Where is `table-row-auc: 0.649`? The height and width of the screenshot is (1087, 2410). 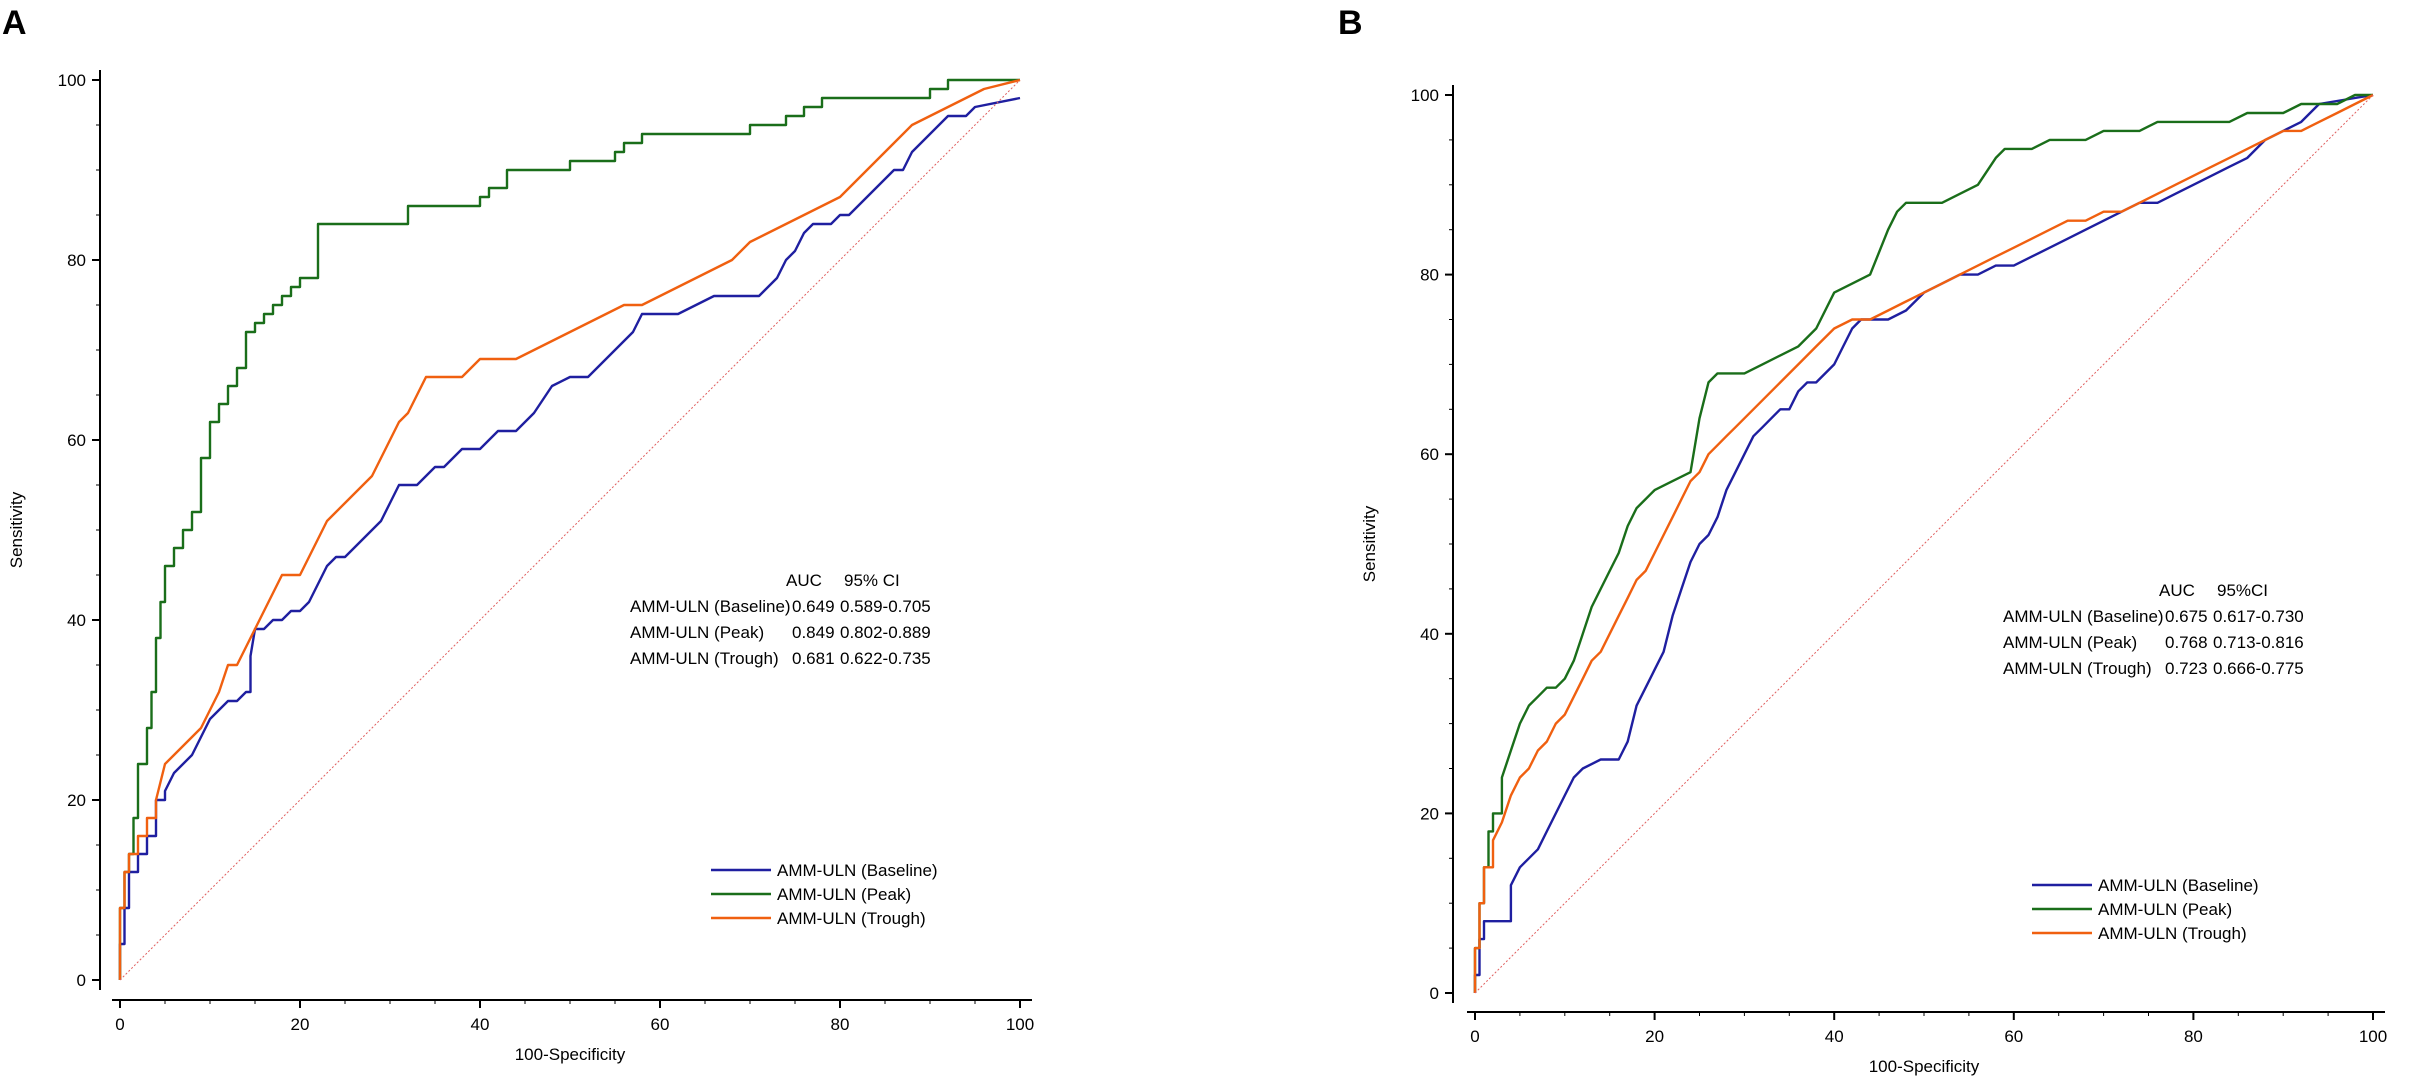
table-row-auc: 0.649 is located at coordinates (813, 606).